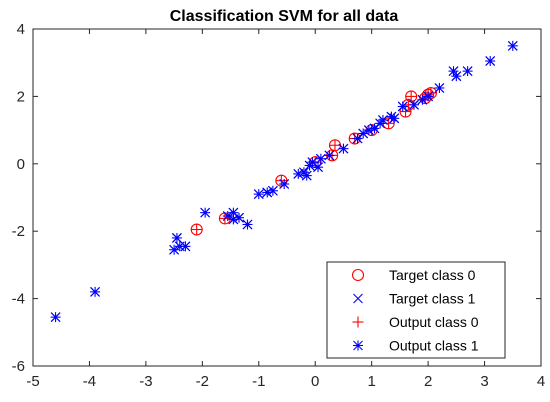  I want to click on x-tick-label: -1, so click(258, 381).